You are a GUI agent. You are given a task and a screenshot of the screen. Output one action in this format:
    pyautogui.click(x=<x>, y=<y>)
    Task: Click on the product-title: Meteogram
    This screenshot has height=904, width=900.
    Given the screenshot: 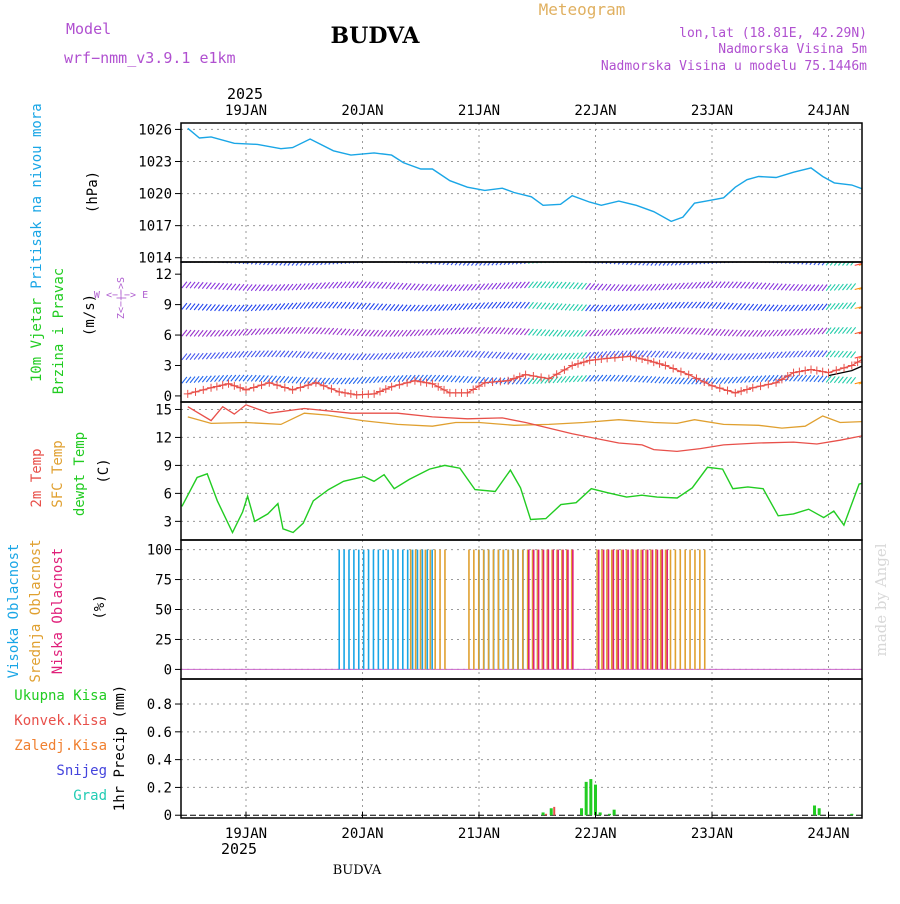 What is the action you would take?
    pyautogui.click(x=582, y=9)
    